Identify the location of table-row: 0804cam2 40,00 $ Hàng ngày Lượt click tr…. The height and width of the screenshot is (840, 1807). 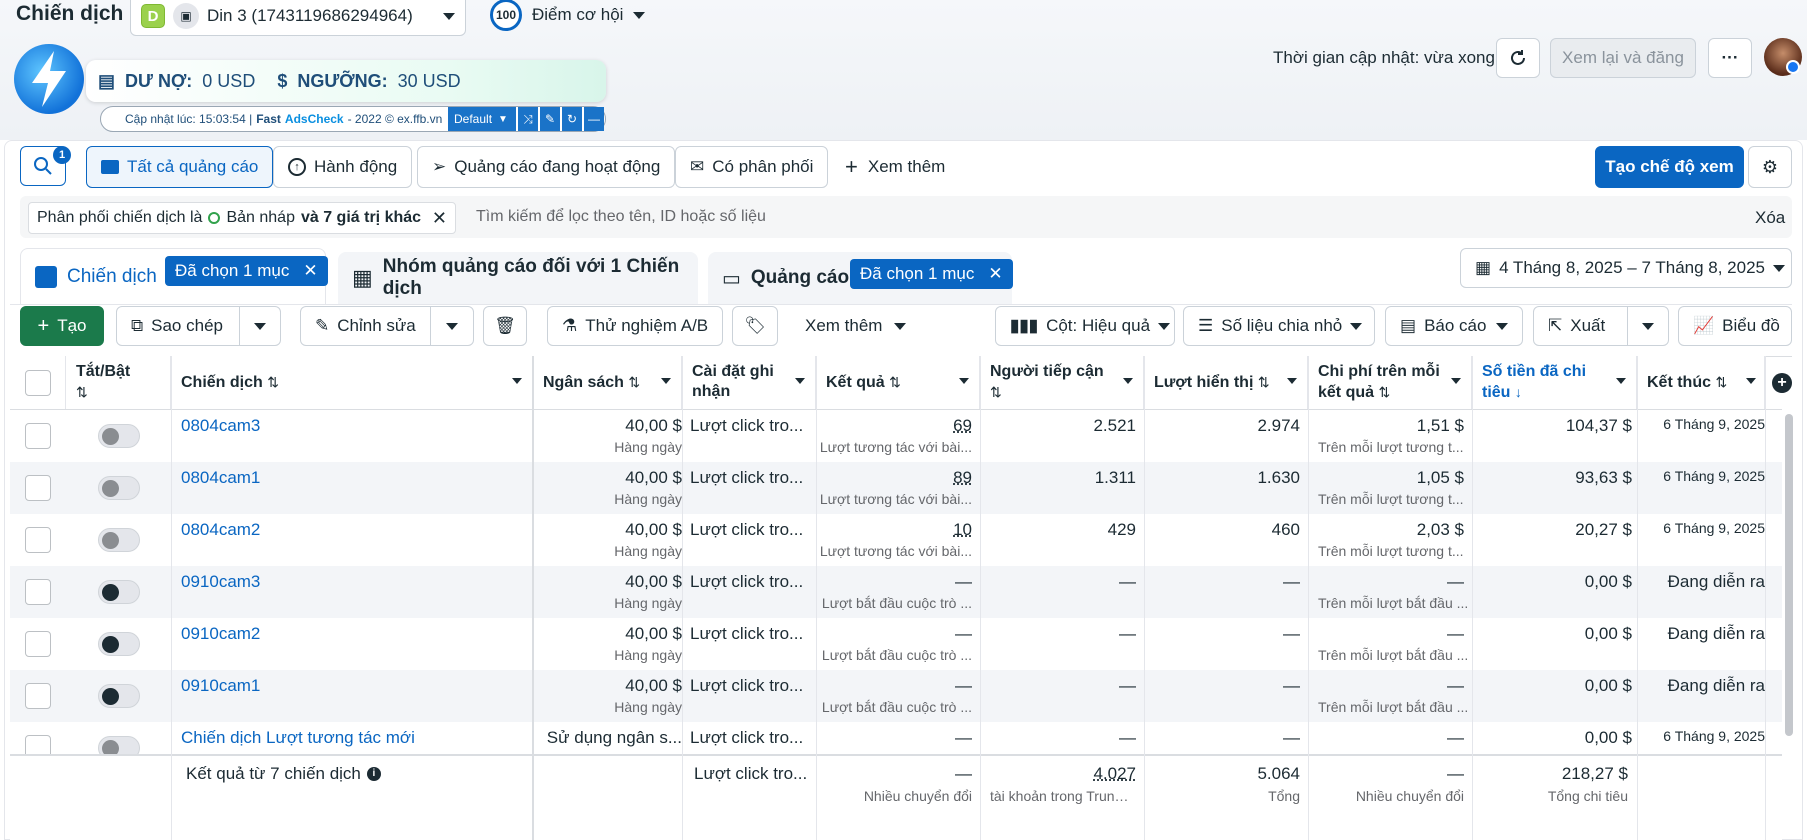
(896, 540).